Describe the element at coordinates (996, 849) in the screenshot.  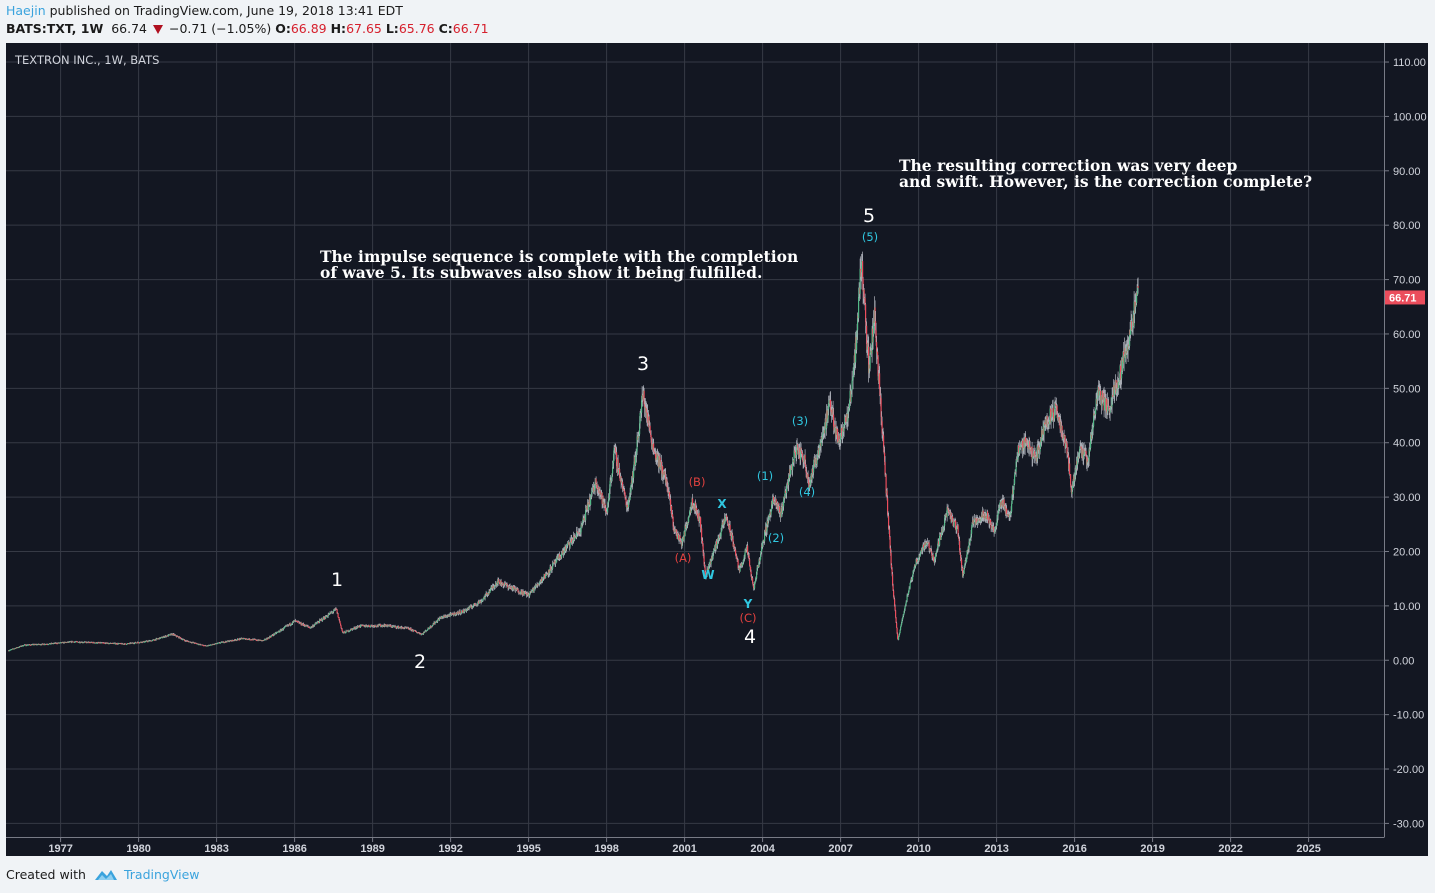
I see `time-tick-label: 2013` at that location.